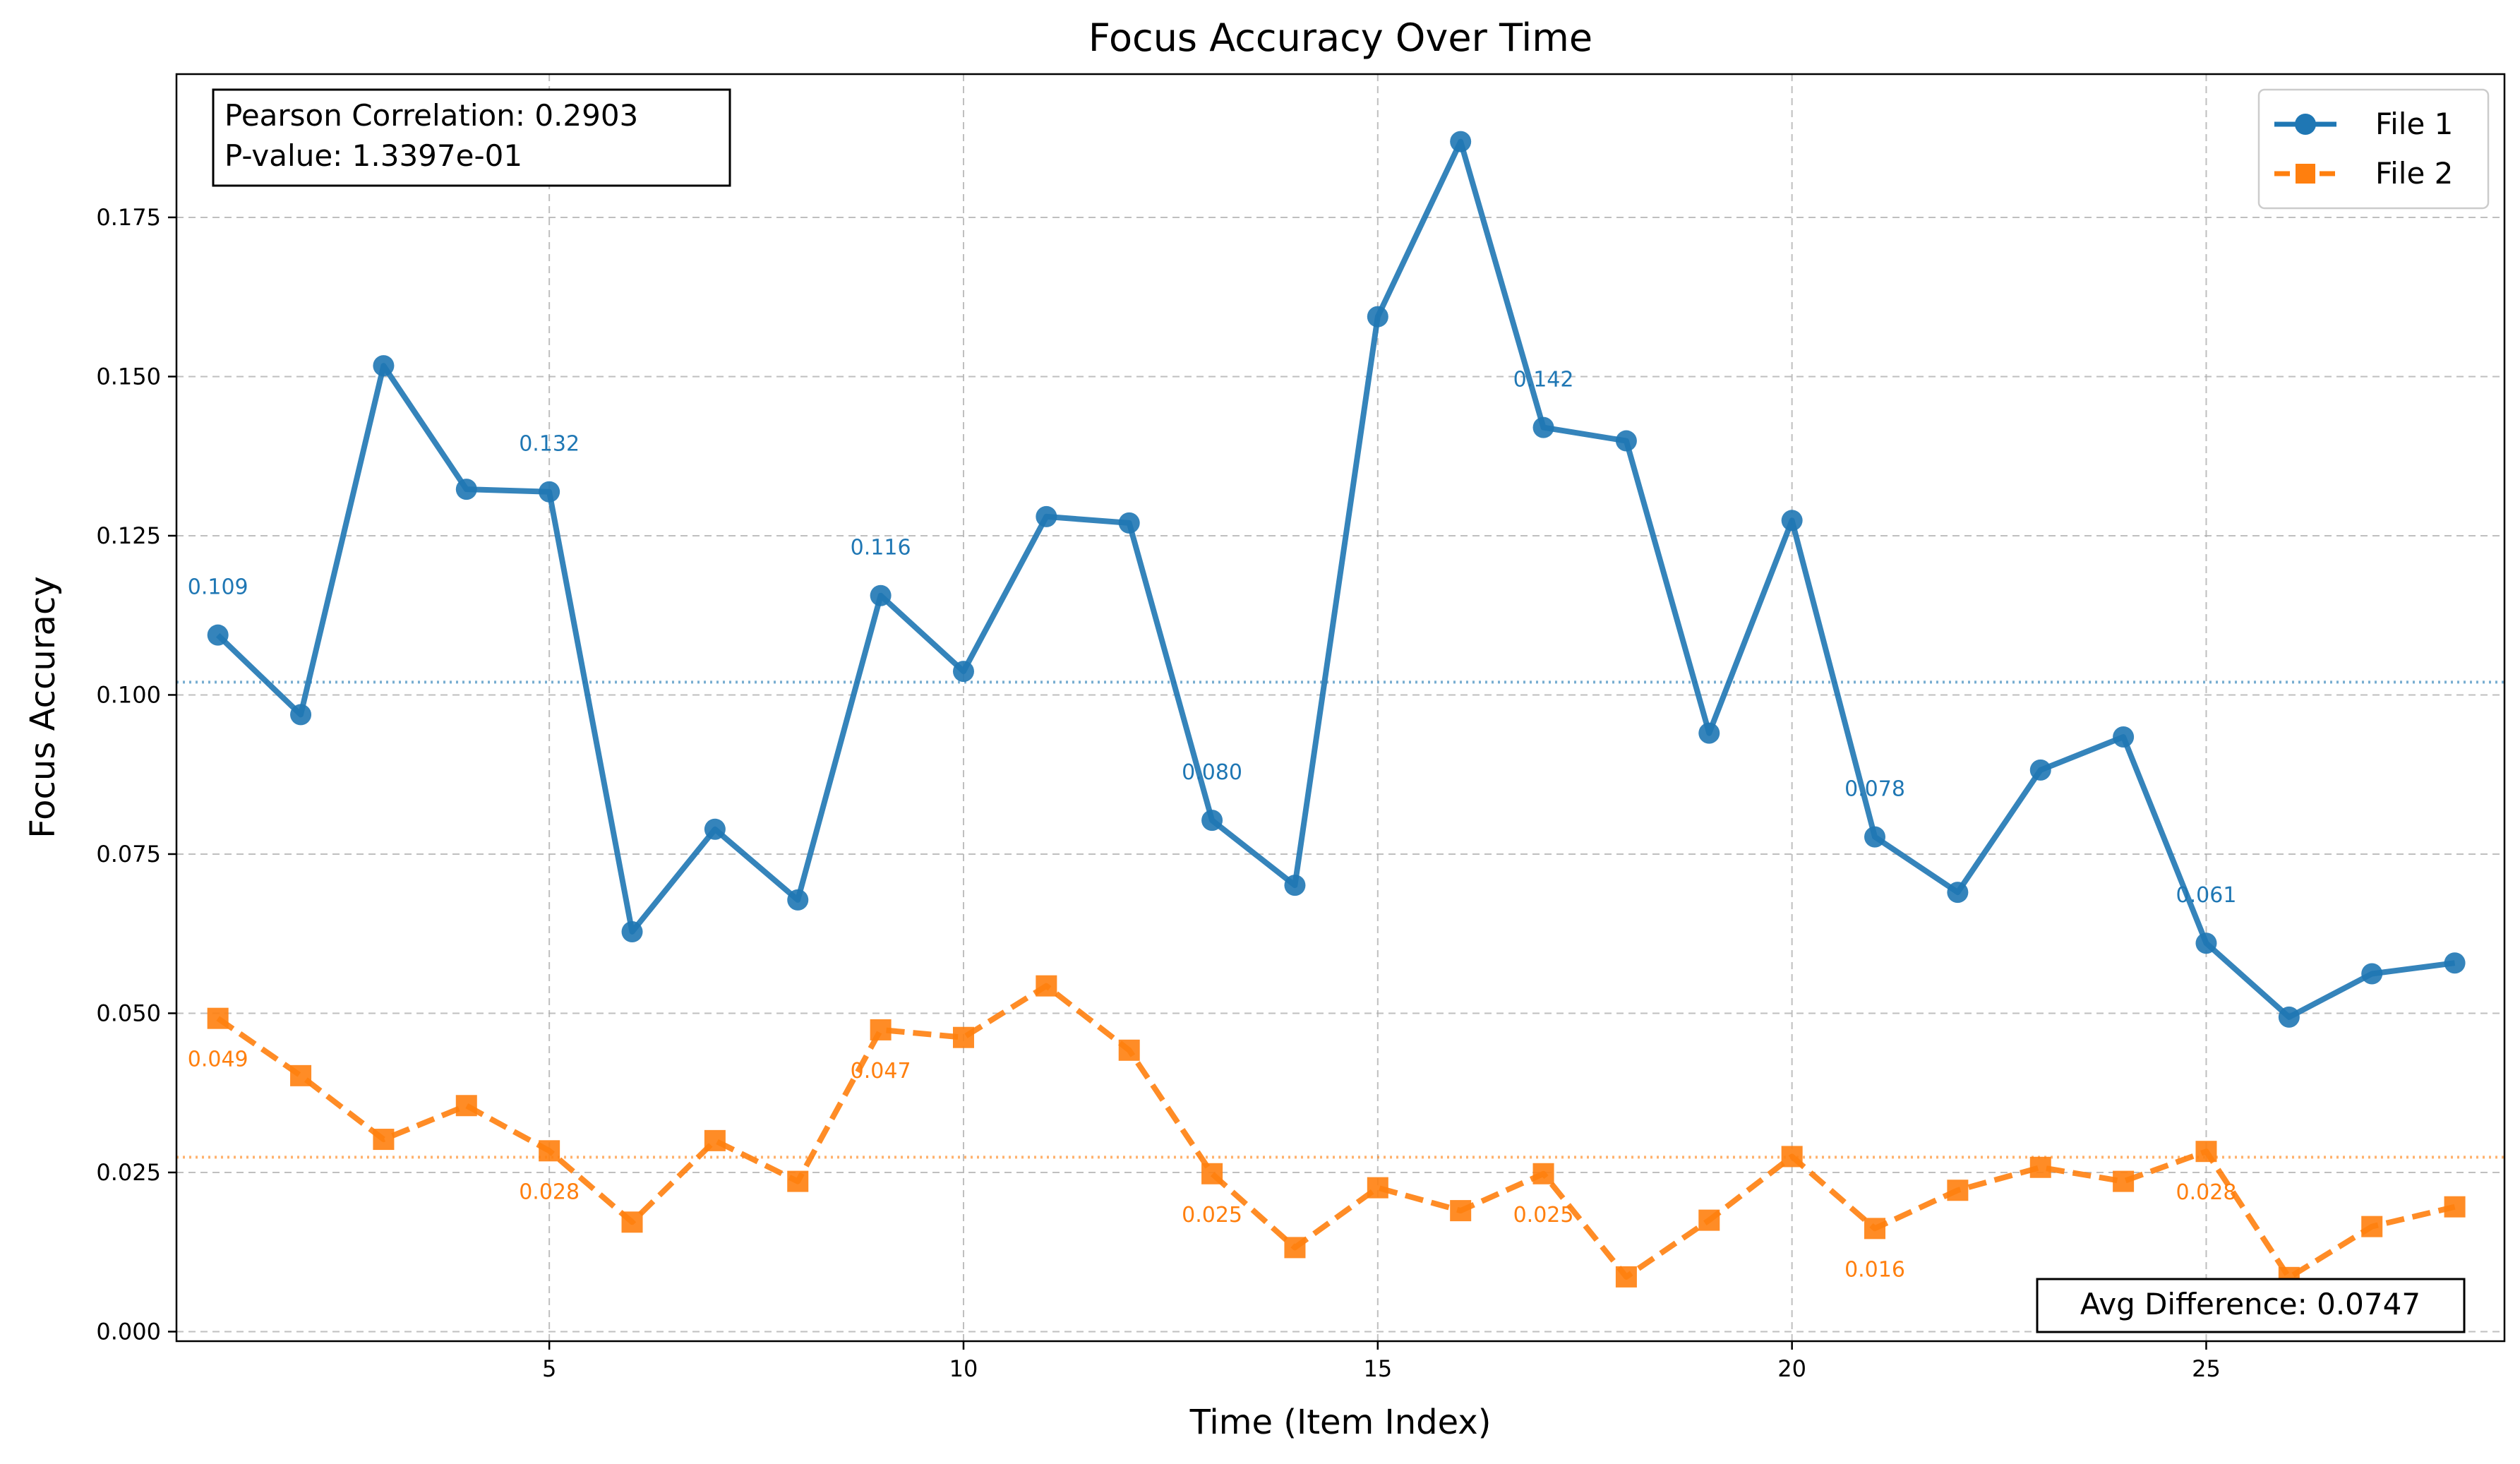 This screenshot has width=2520, height=1464. Describe the element at coordinates (1378, 1369) in the screenshot. I see `x-tick-label: 15` at that location.